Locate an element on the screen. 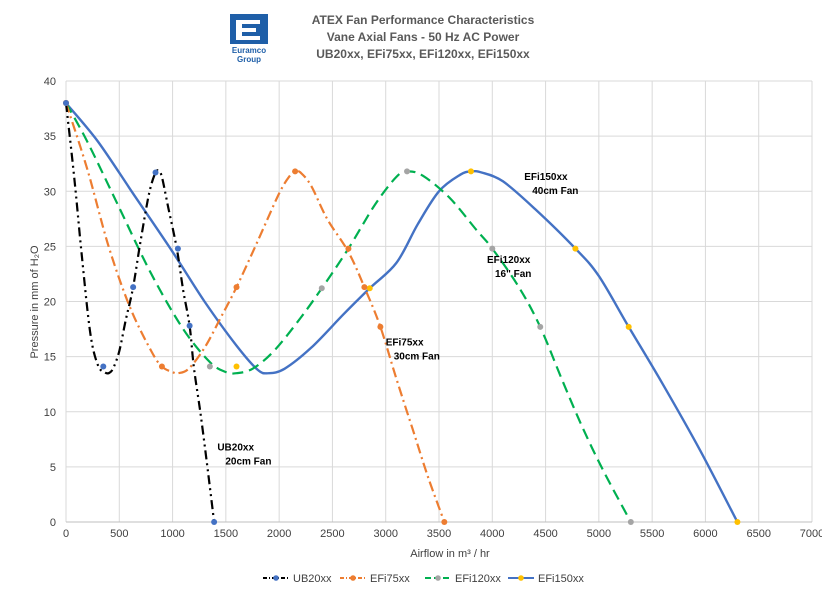 The width and height of the screenshot is (822, 598). x-tick-label: 1500 is located at coordinates (226, 534).